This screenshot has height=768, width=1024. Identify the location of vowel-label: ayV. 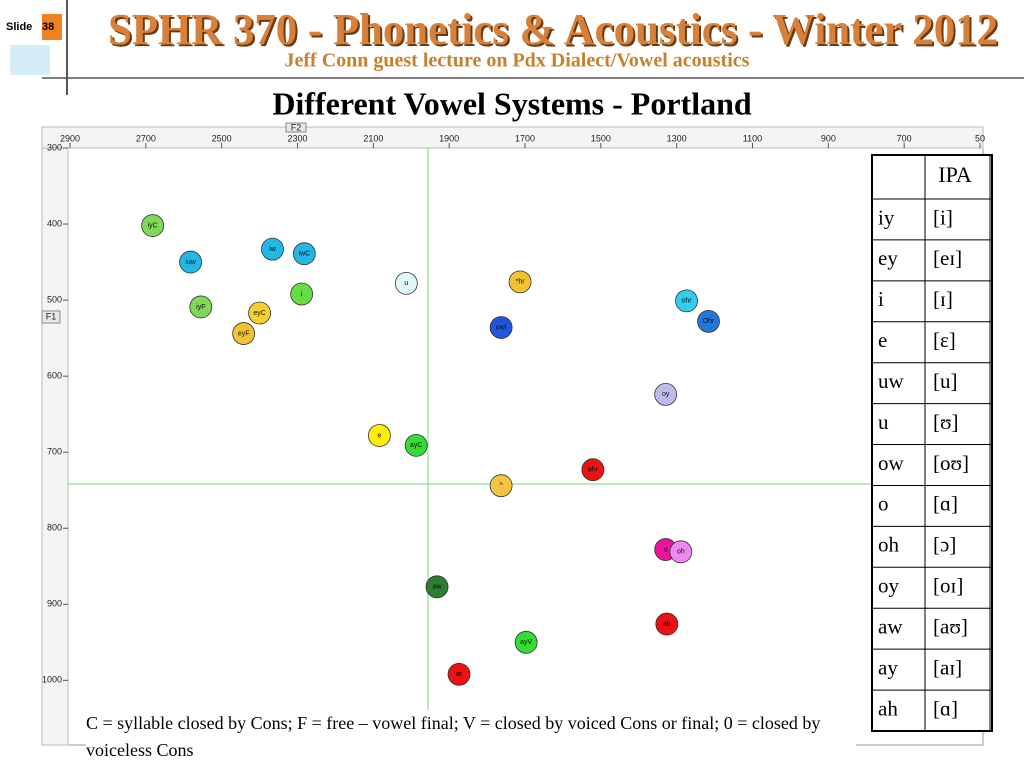
(526, 642).